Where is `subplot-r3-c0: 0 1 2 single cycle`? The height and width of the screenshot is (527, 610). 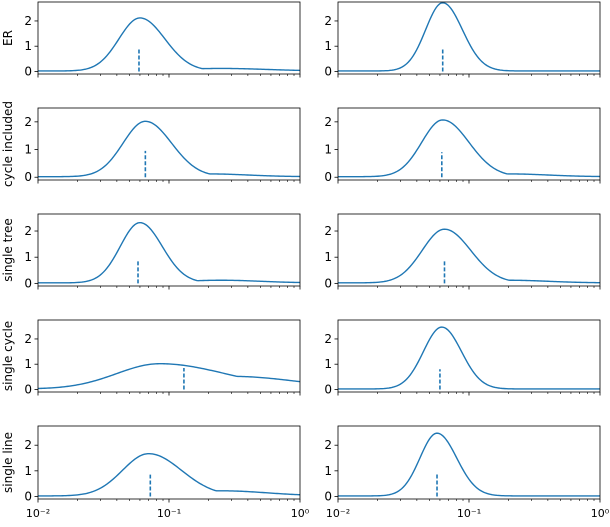 subplot-r3-c0: 0 1 2 single cycle is located at coordinates (151, 357).